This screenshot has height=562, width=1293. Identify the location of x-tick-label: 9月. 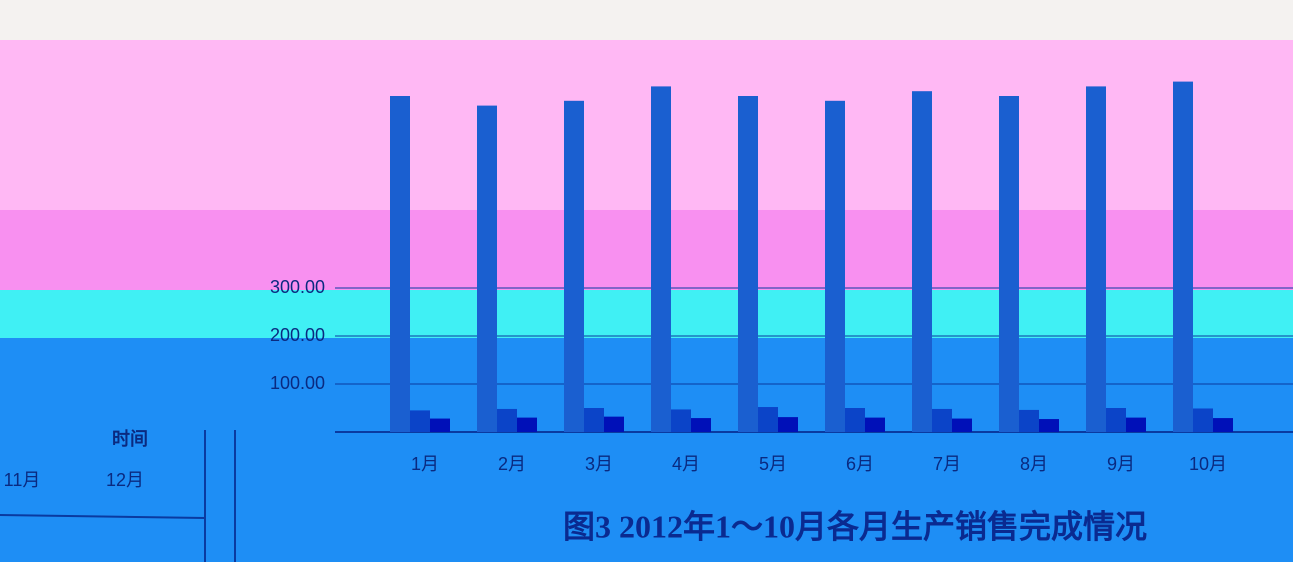
(1121, 464).